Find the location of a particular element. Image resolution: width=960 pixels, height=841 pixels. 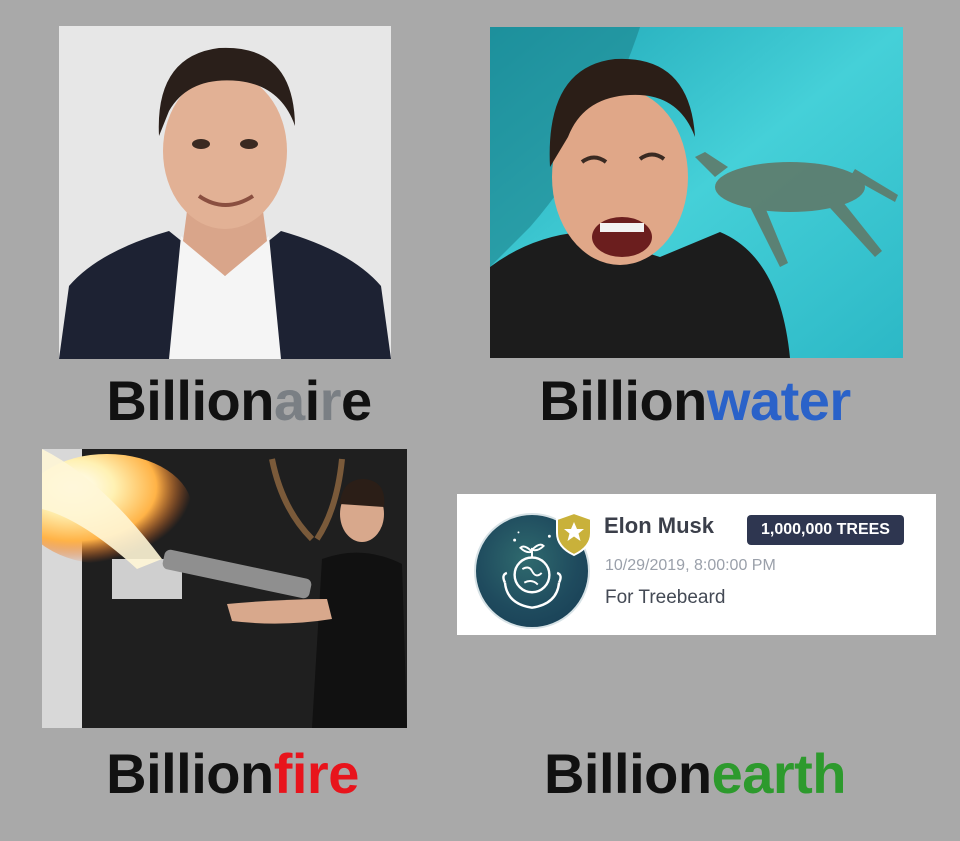

caption-suffix-part: a is located at coordinates (289, 400).